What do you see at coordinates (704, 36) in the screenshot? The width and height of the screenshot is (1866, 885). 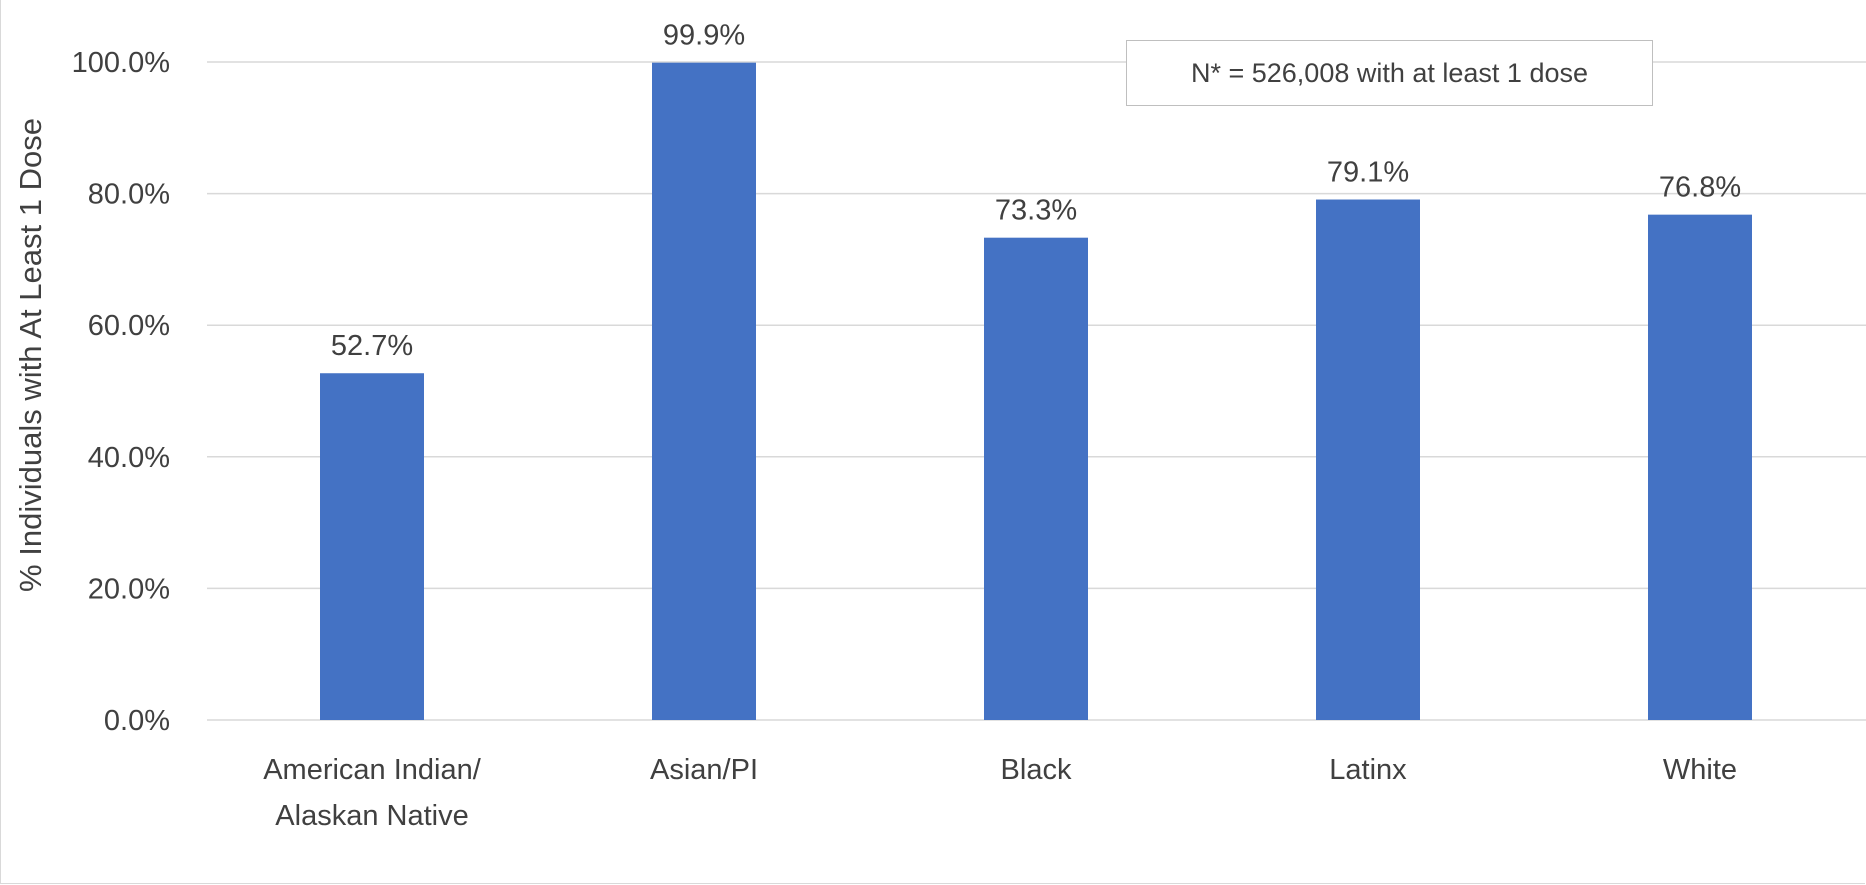 I see `data-label: 99.9%` at bounding box center [704, 36].